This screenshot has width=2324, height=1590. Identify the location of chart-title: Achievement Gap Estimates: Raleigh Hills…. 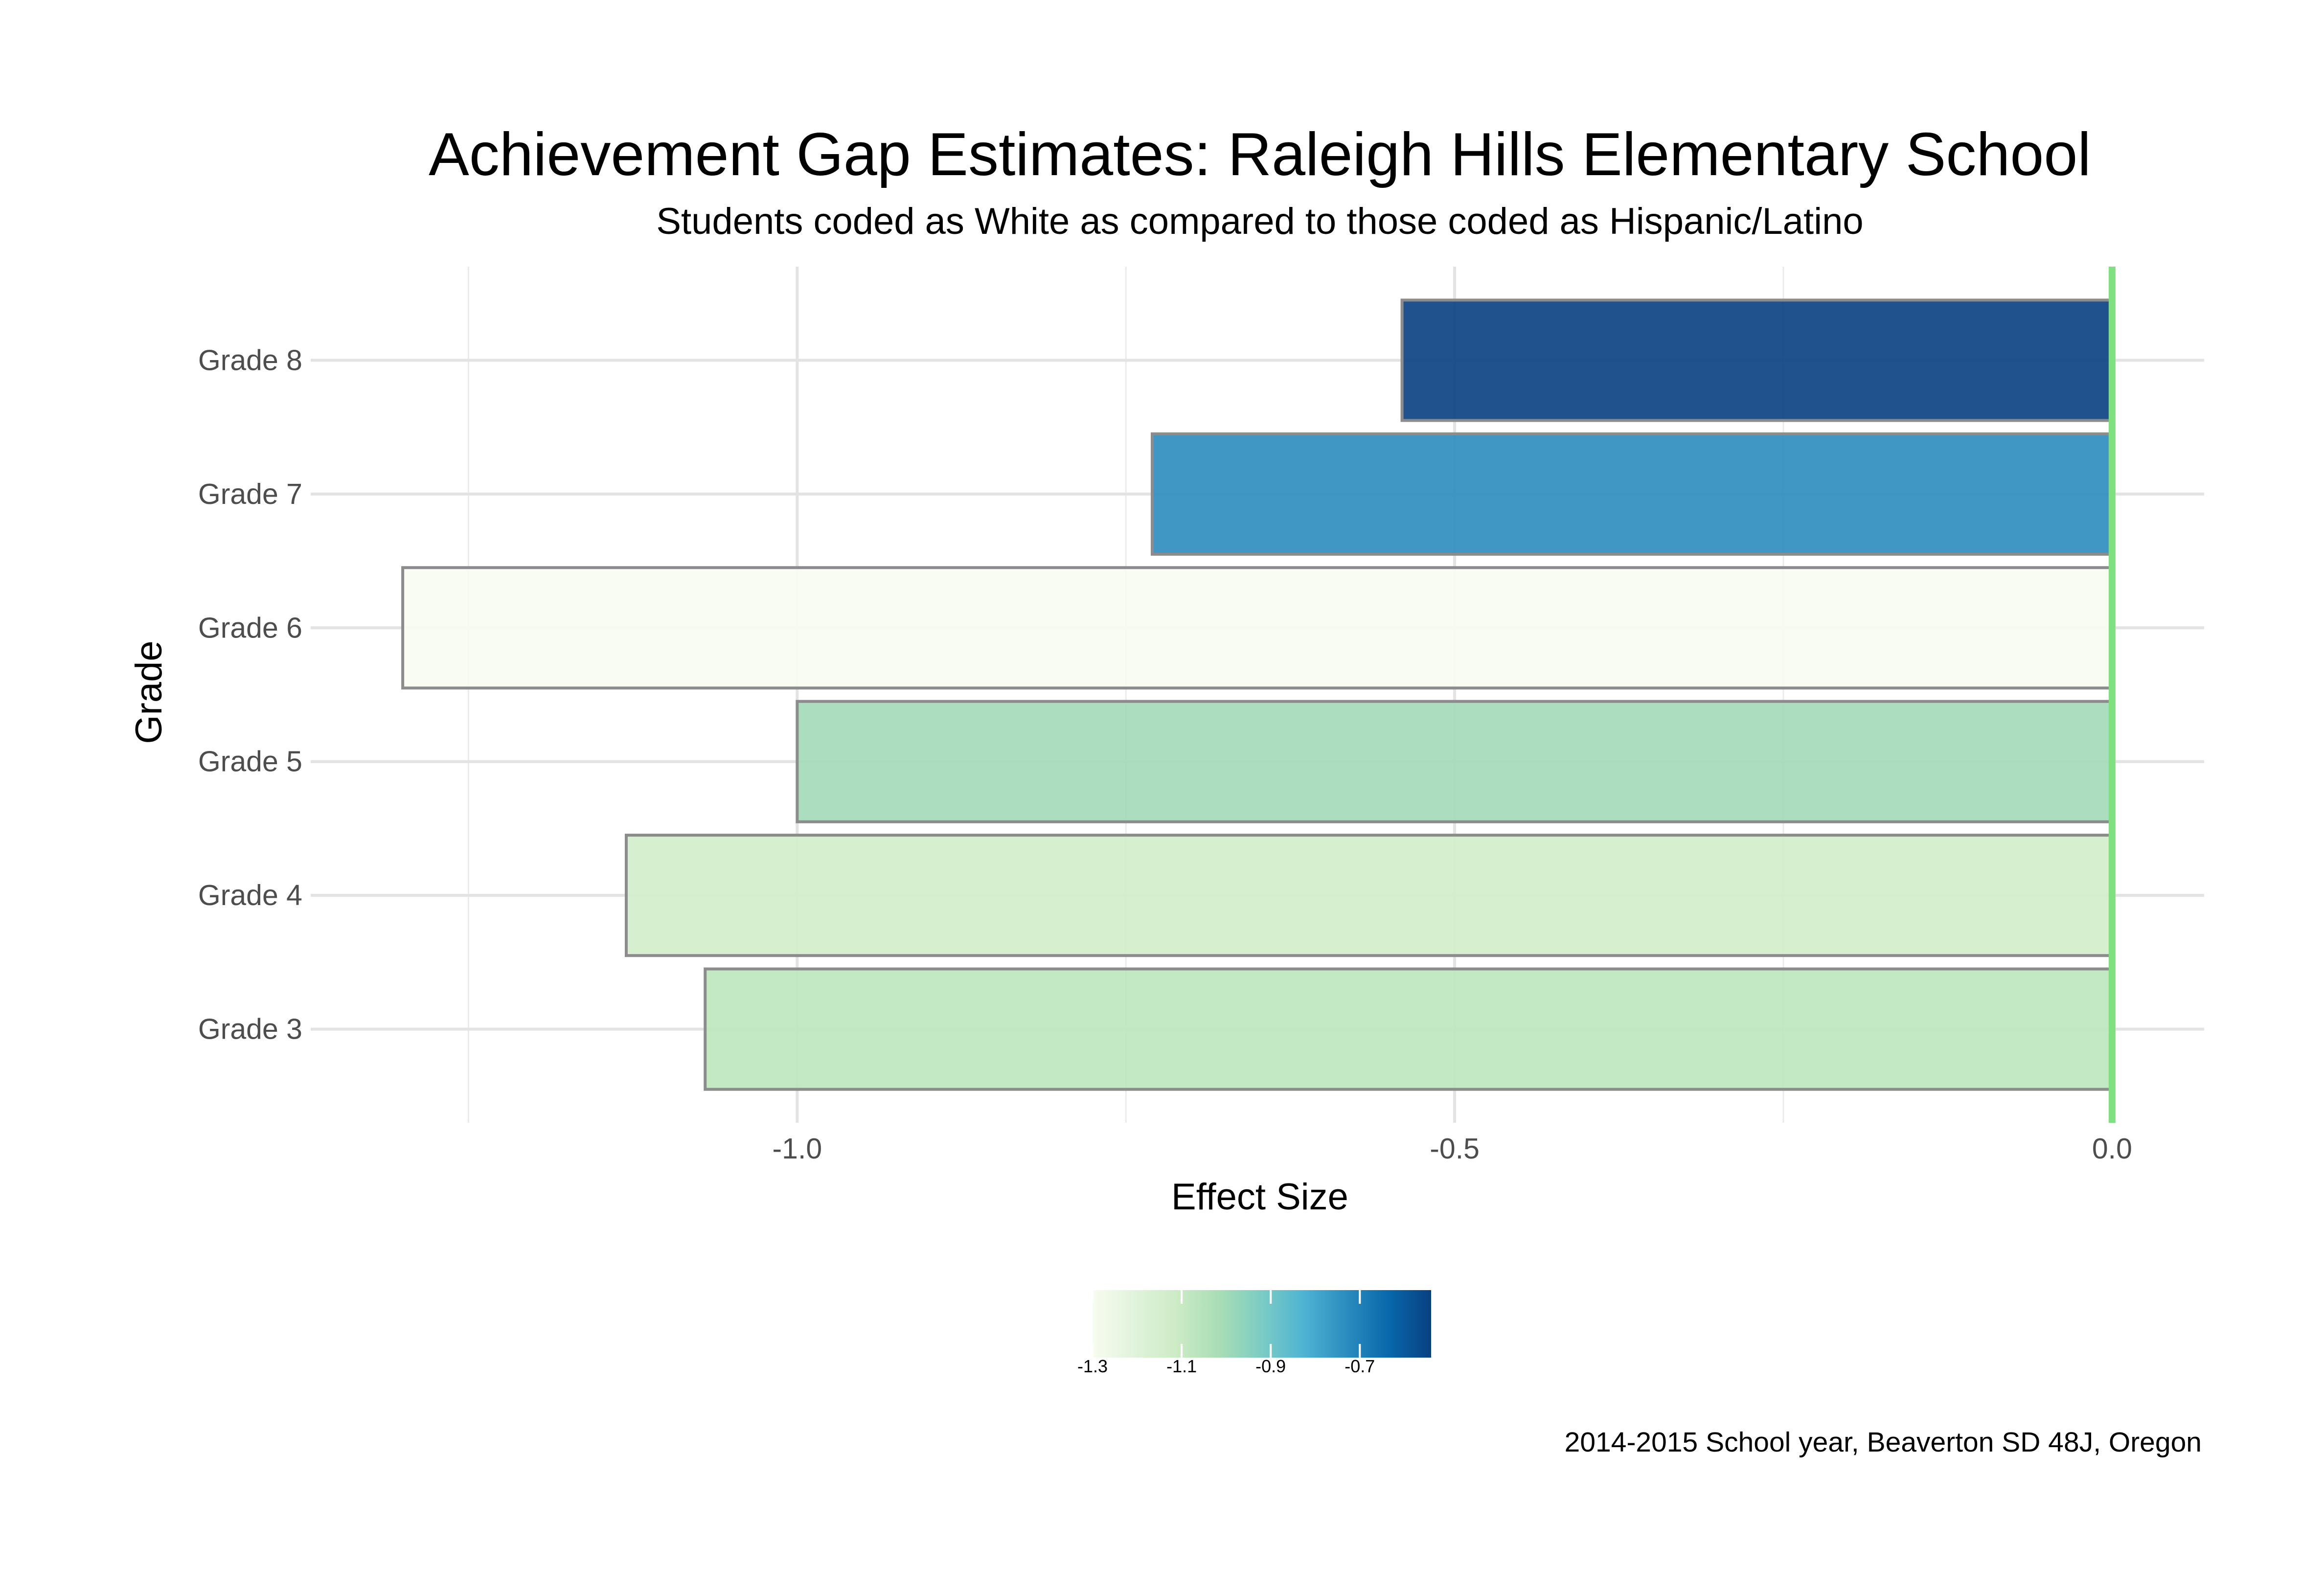
(1260, 155).